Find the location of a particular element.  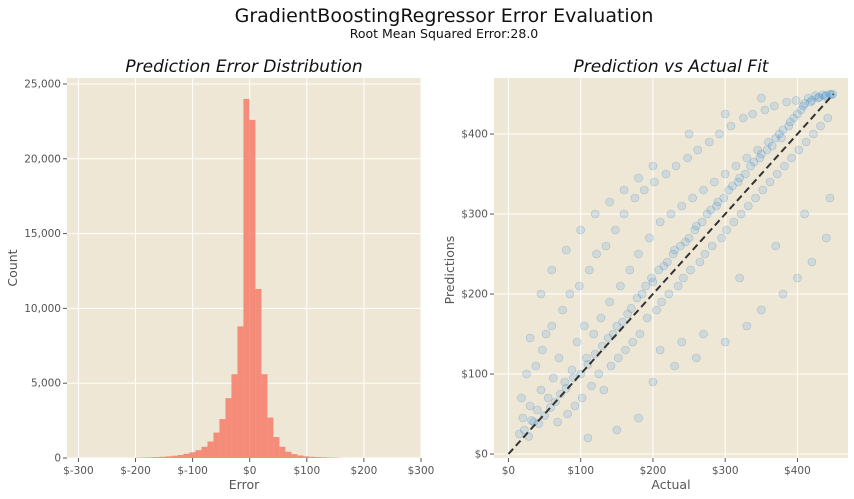

histogram-x-tick-label: $-300 is located at coordinates (78, 471).